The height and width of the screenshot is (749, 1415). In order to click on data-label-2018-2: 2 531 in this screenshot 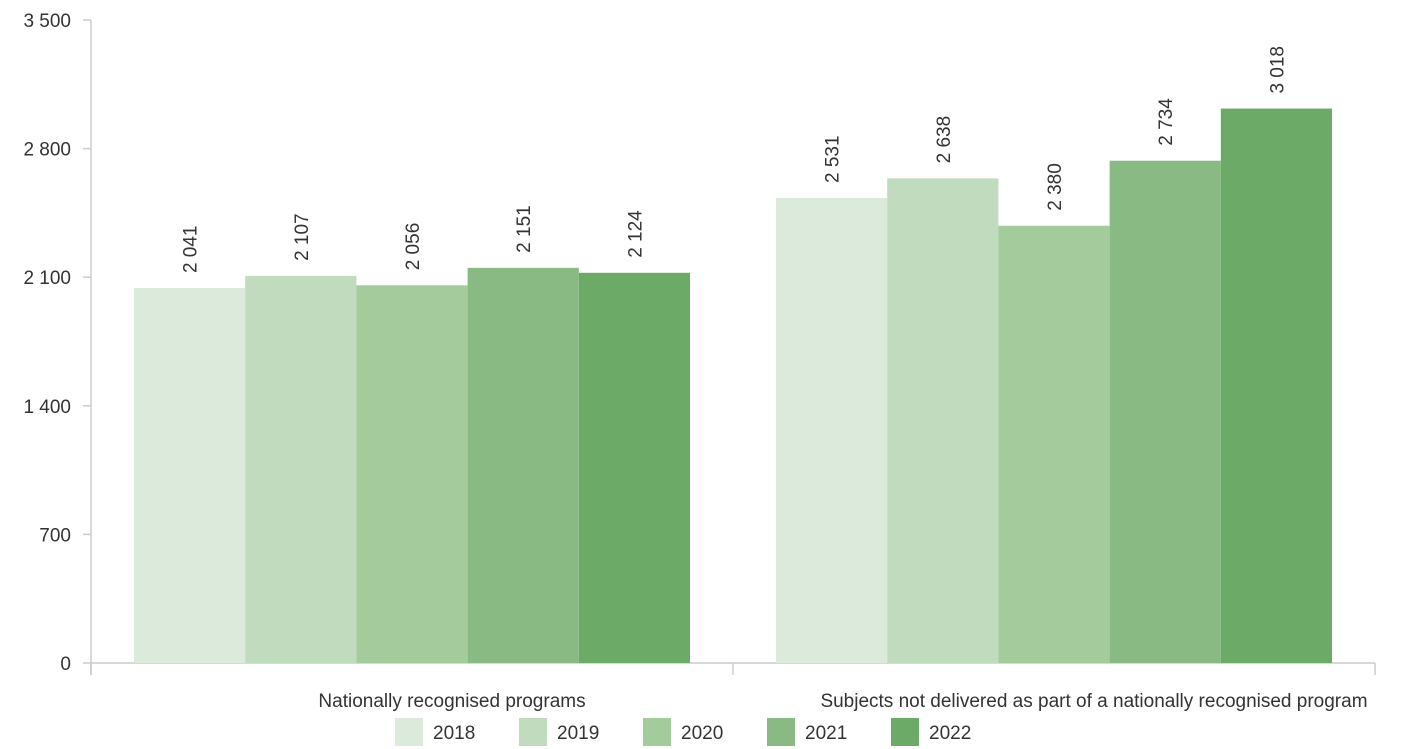, I will do `click(833, 159)`.